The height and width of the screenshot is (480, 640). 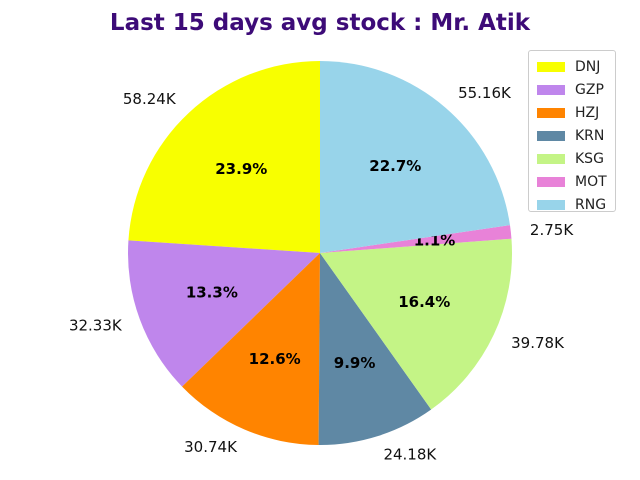 I want to click on legend-label: MOT, so click(x=591, y=181).